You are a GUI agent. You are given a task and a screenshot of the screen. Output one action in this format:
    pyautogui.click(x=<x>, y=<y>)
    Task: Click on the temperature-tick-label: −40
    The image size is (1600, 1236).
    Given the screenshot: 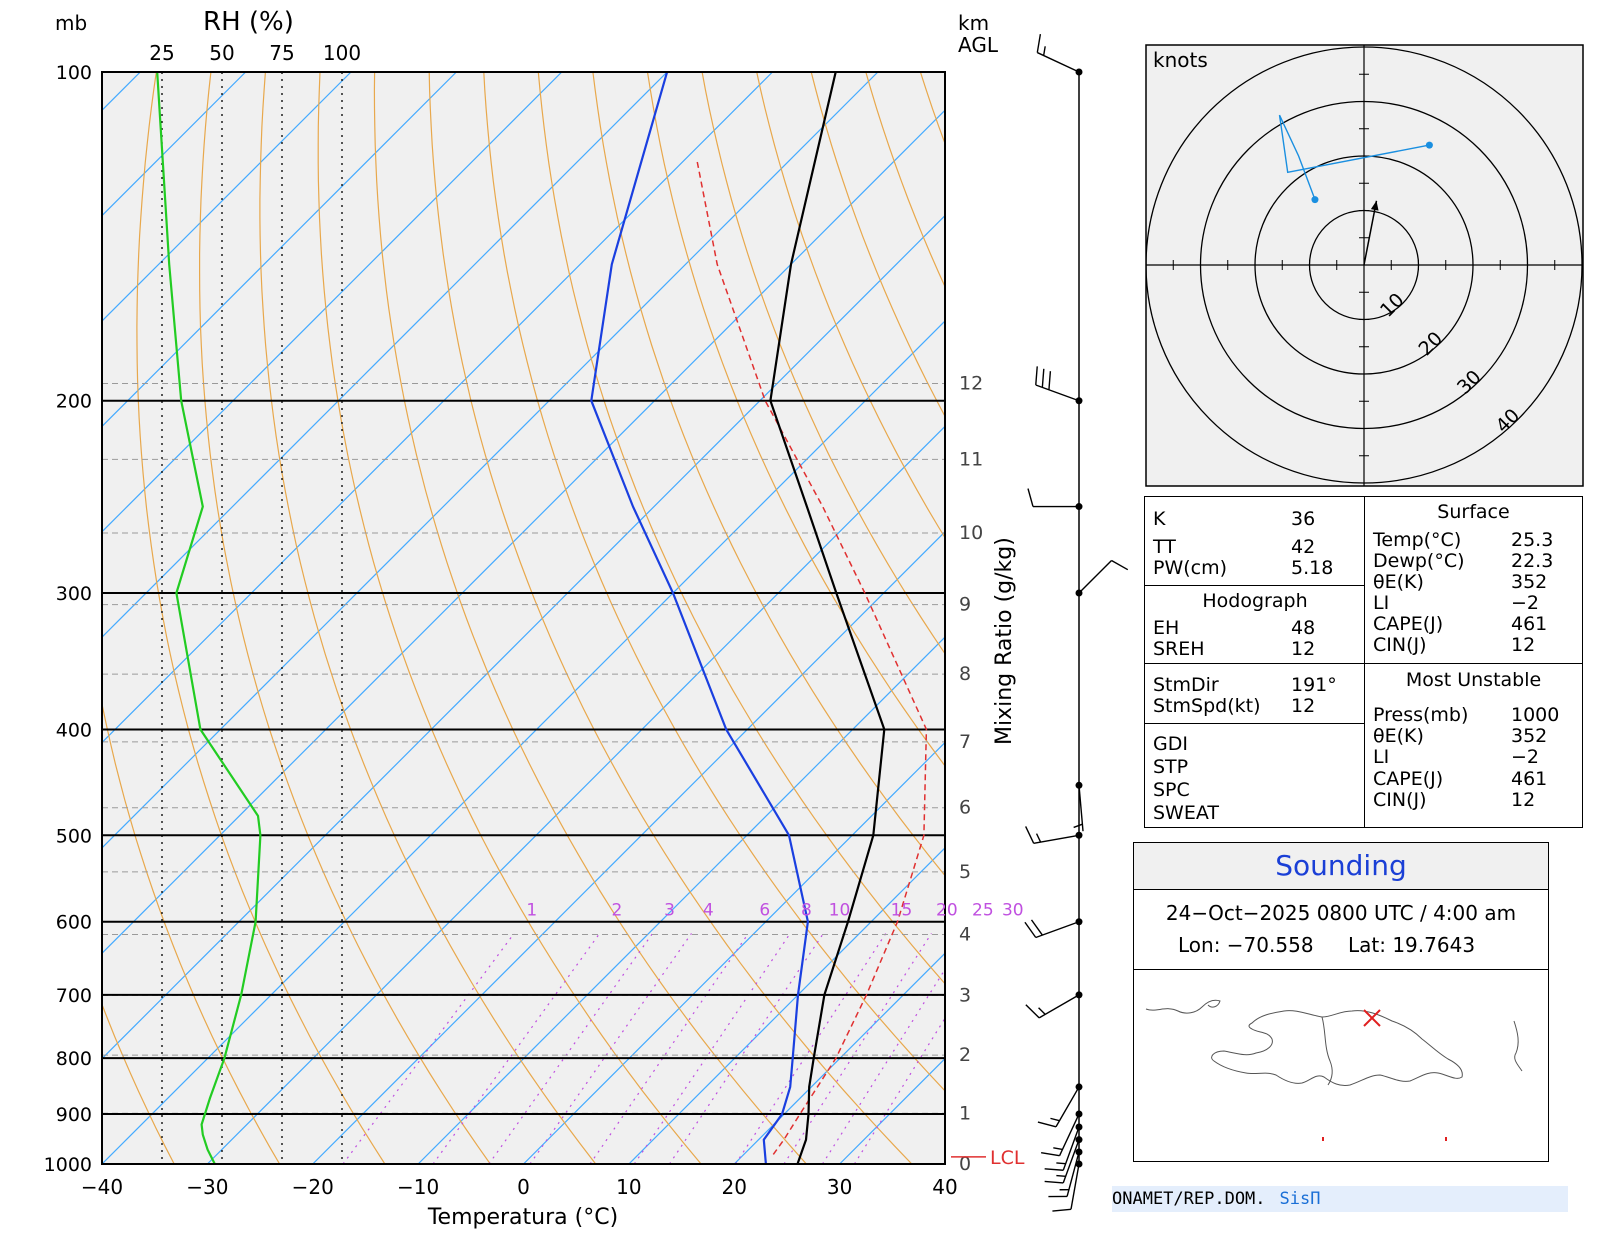 What is the action you would take?
    pyautogui.click(x=102, y=1187)
    